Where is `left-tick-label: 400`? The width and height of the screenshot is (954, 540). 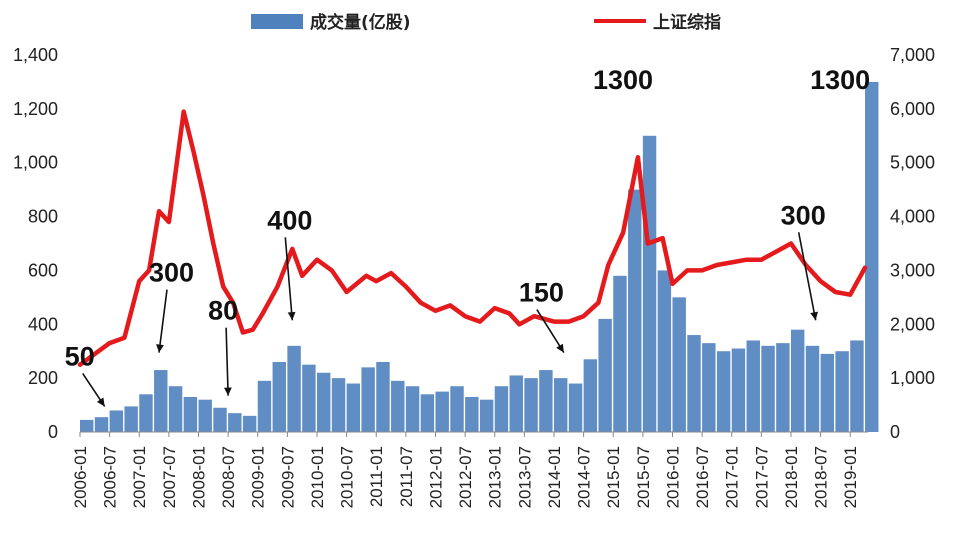
left-tick-label: 400 is located at coordinates (43, 324).